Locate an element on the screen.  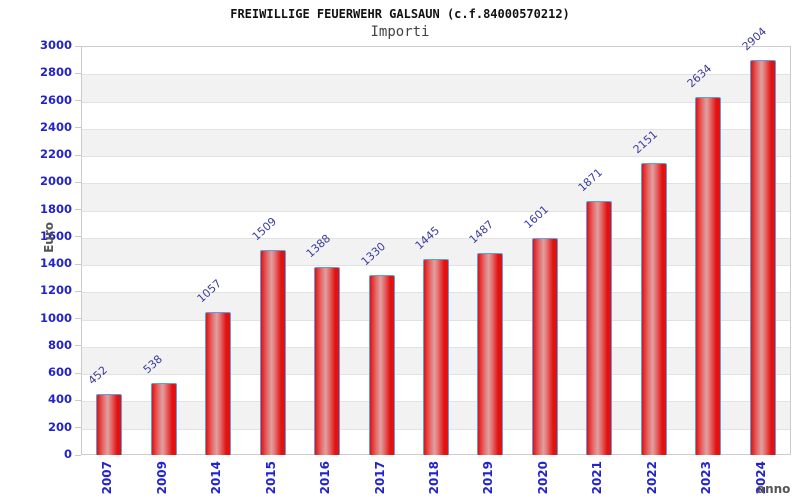
x-tick-label: 2017 is located at coordinates (379, 478).